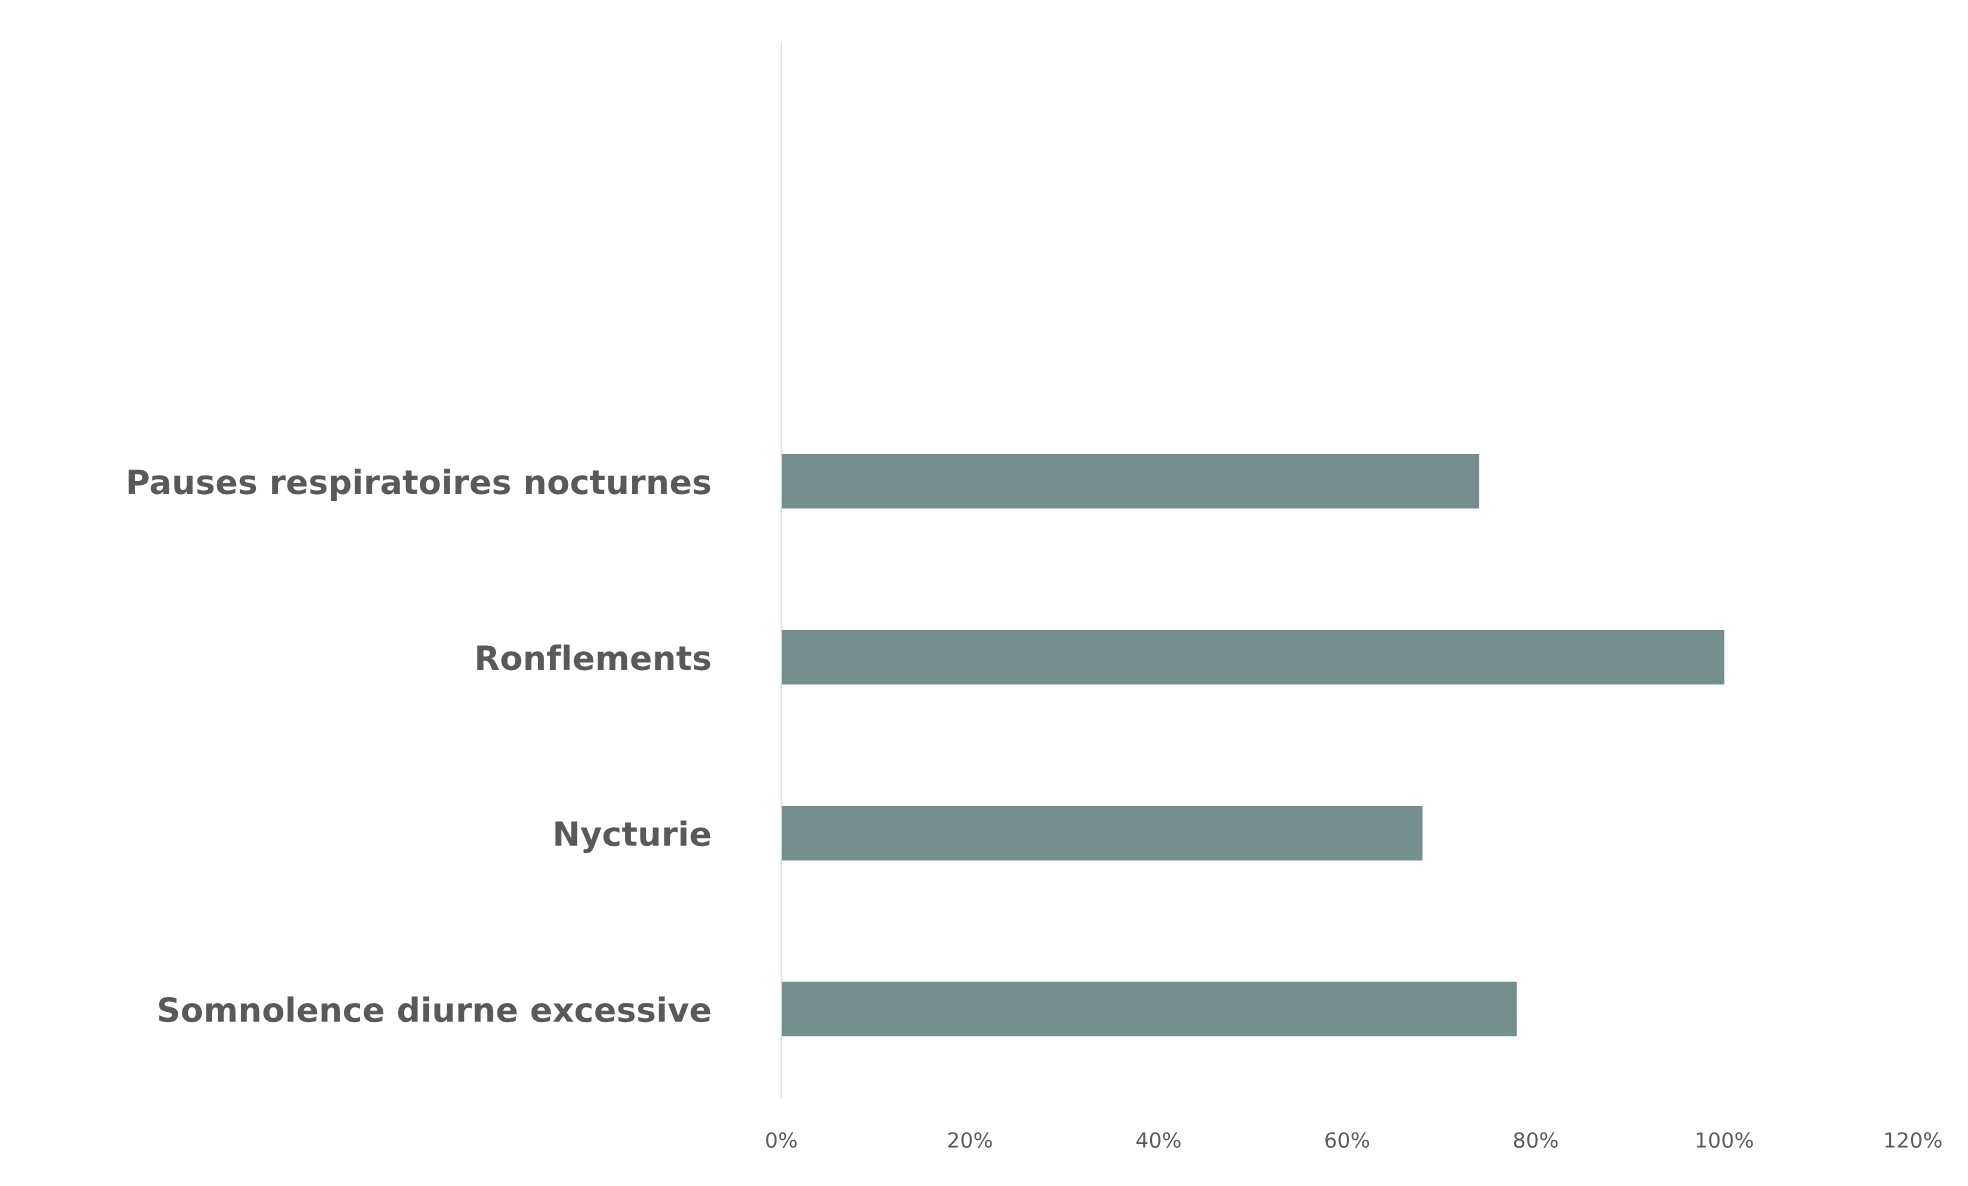 This screenshot has height=1186, width=1968. I want to click on x-tick-label: 0%, so click(781, 1140).